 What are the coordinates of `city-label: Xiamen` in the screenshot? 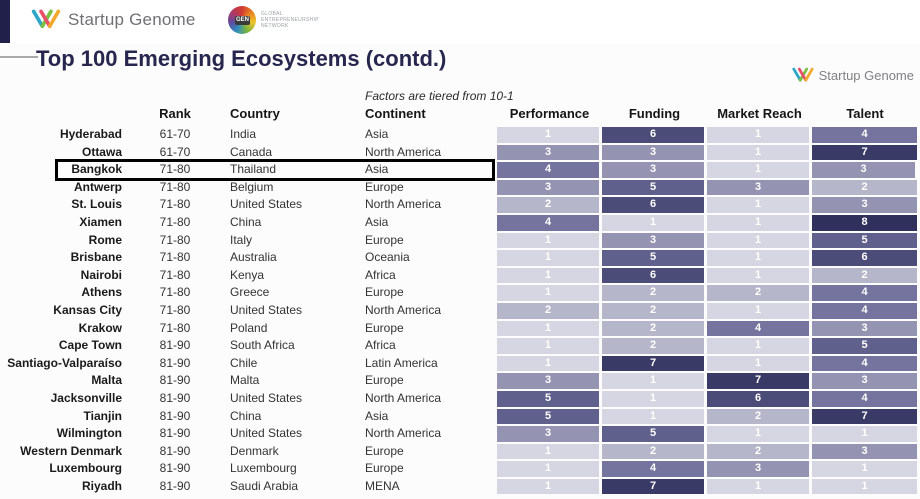 It's located at (100, 221).